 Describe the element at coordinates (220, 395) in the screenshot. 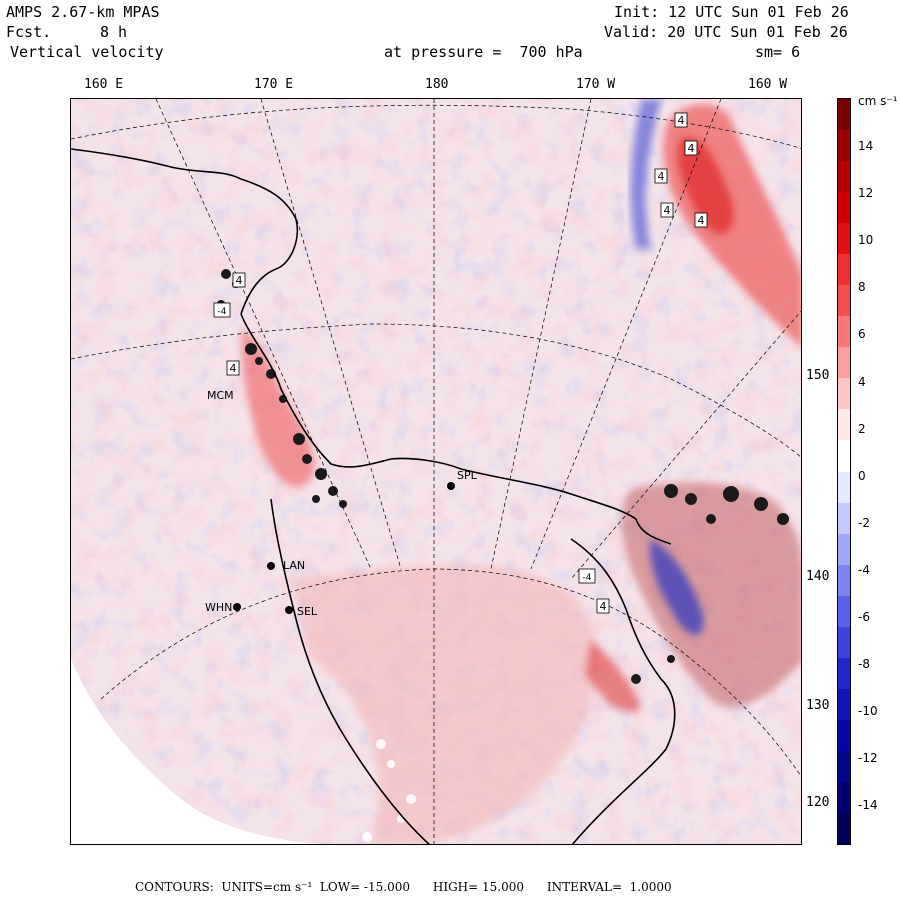

I see `station-label-mcm: MCM` at that location.